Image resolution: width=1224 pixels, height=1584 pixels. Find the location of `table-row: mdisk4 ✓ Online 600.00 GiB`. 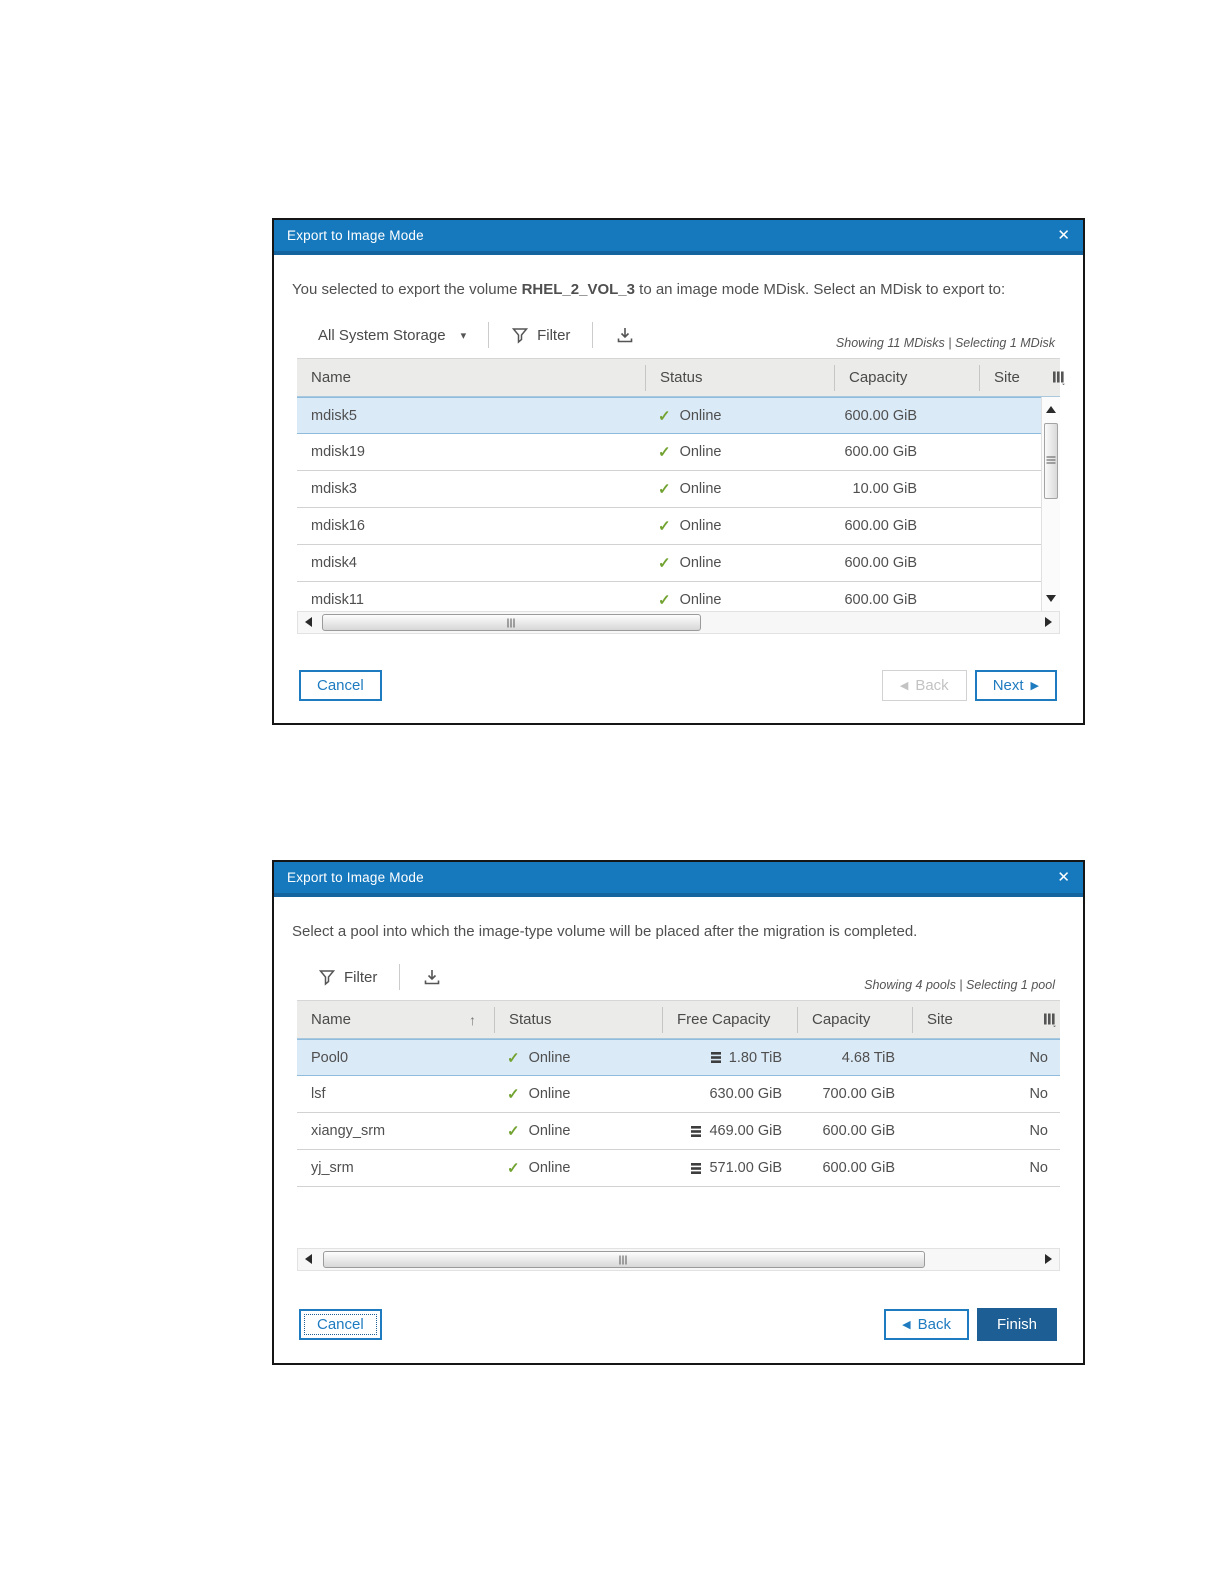

table-row: mdisk4 ✓ Online 600.00 GiB is located at coordinates (678, 563).